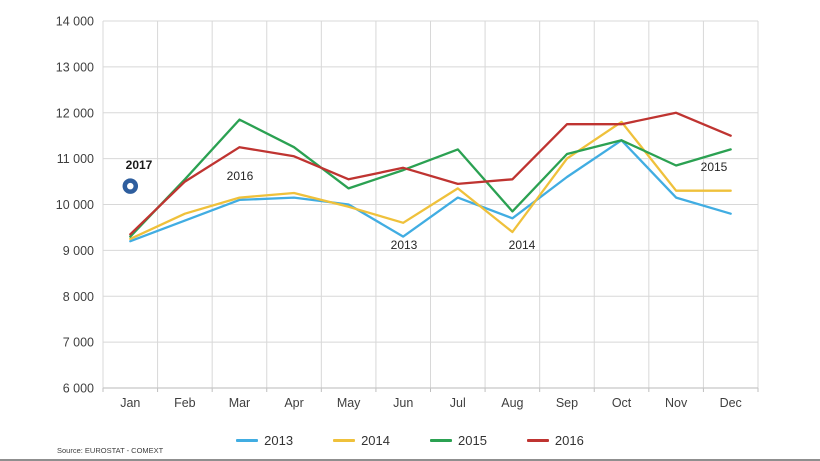 This screenshot has width=820, height=461. Describe the element at coordinates (349, 403) in the screenshot. I see `x-tick-label: May` at that location.